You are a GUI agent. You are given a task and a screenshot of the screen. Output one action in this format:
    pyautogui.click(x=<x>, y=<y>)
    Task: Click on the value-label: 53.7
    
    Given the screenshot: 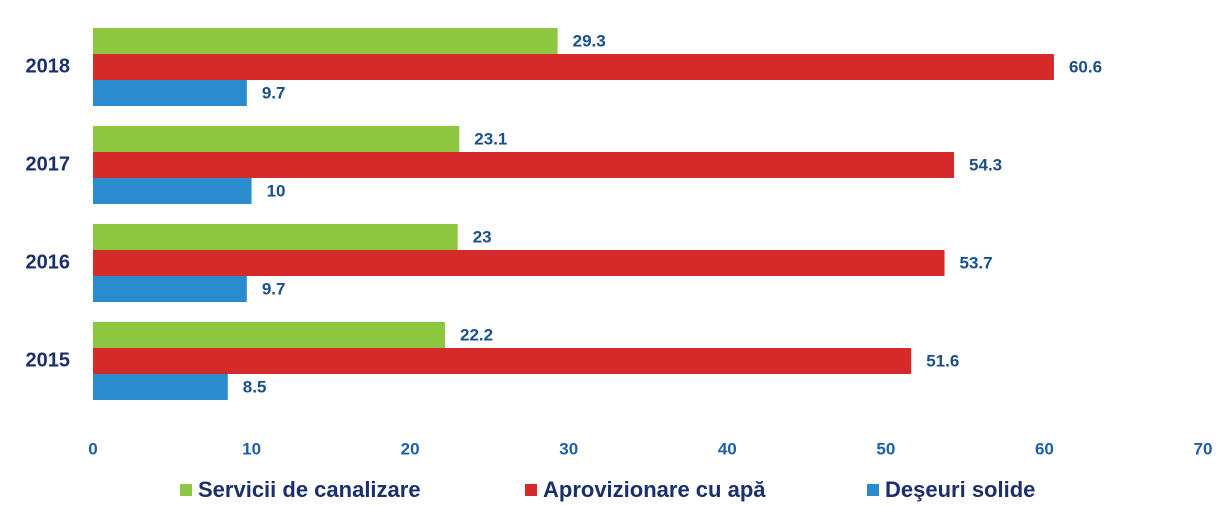 What is the action you would take?
    pyautogui.click(x=976, y=262)
    